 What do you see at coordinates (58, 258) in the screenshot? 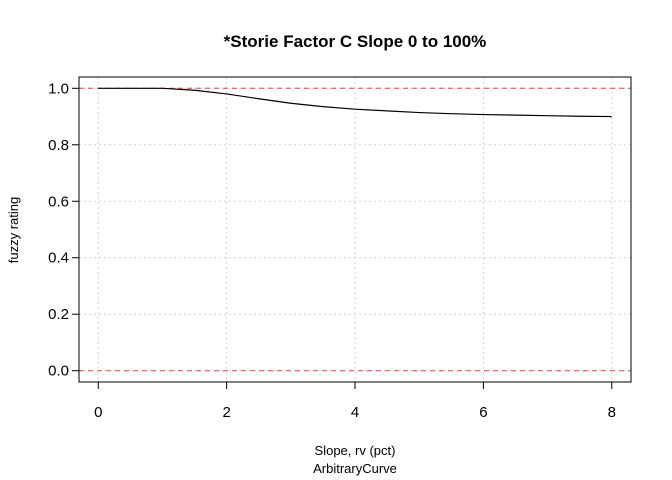
I see `y-tick-label: 0.4` at bounding box center [58, 258].